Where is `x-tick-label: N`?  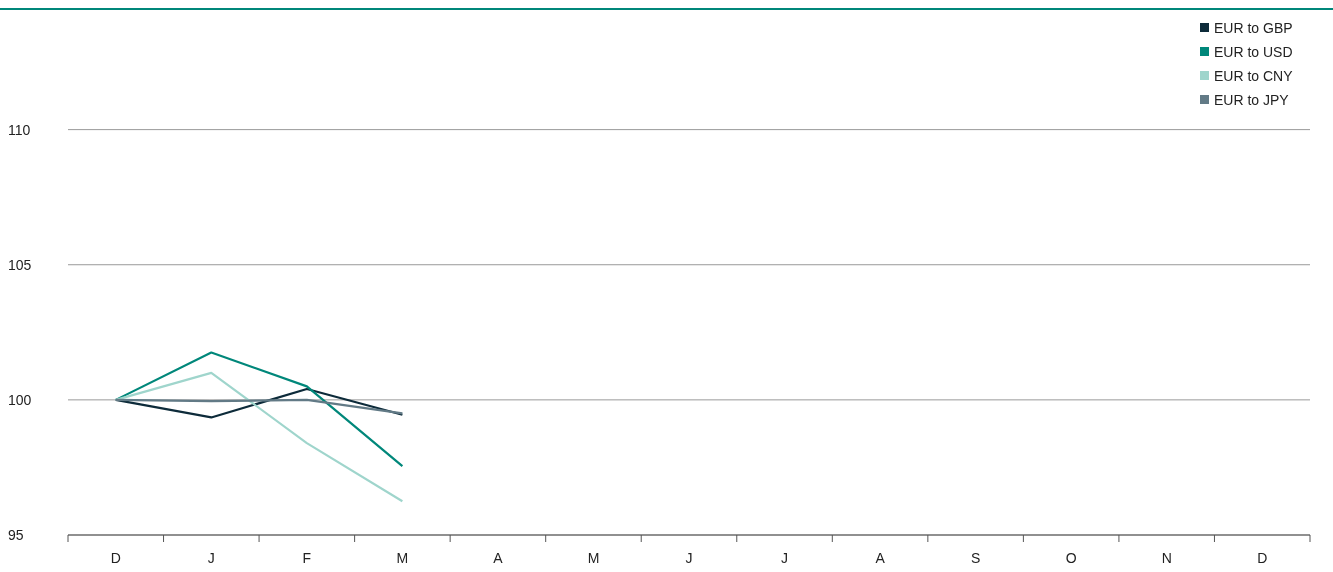
x-tick-label: N is located at coordinates (1166, 558).